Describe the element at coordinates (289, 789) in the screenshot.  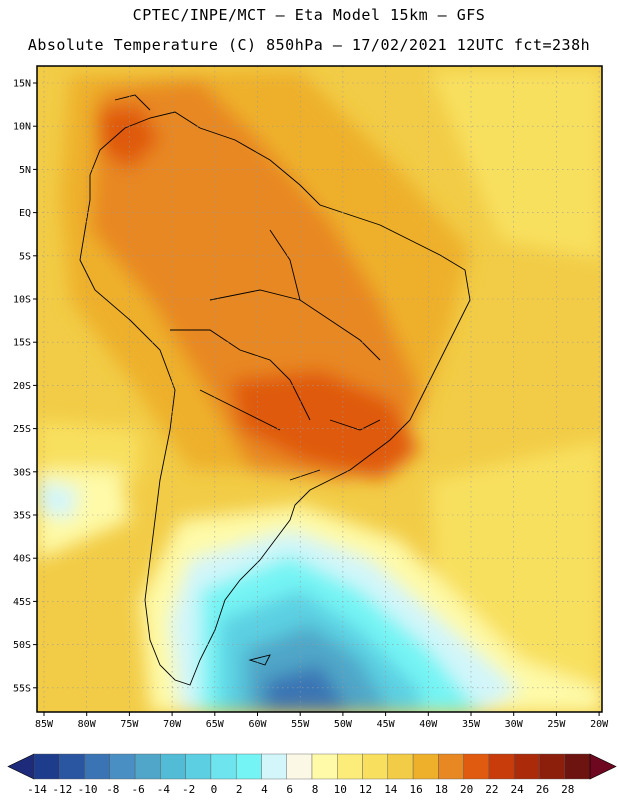
I see `colorbar-label: 6` at that location.